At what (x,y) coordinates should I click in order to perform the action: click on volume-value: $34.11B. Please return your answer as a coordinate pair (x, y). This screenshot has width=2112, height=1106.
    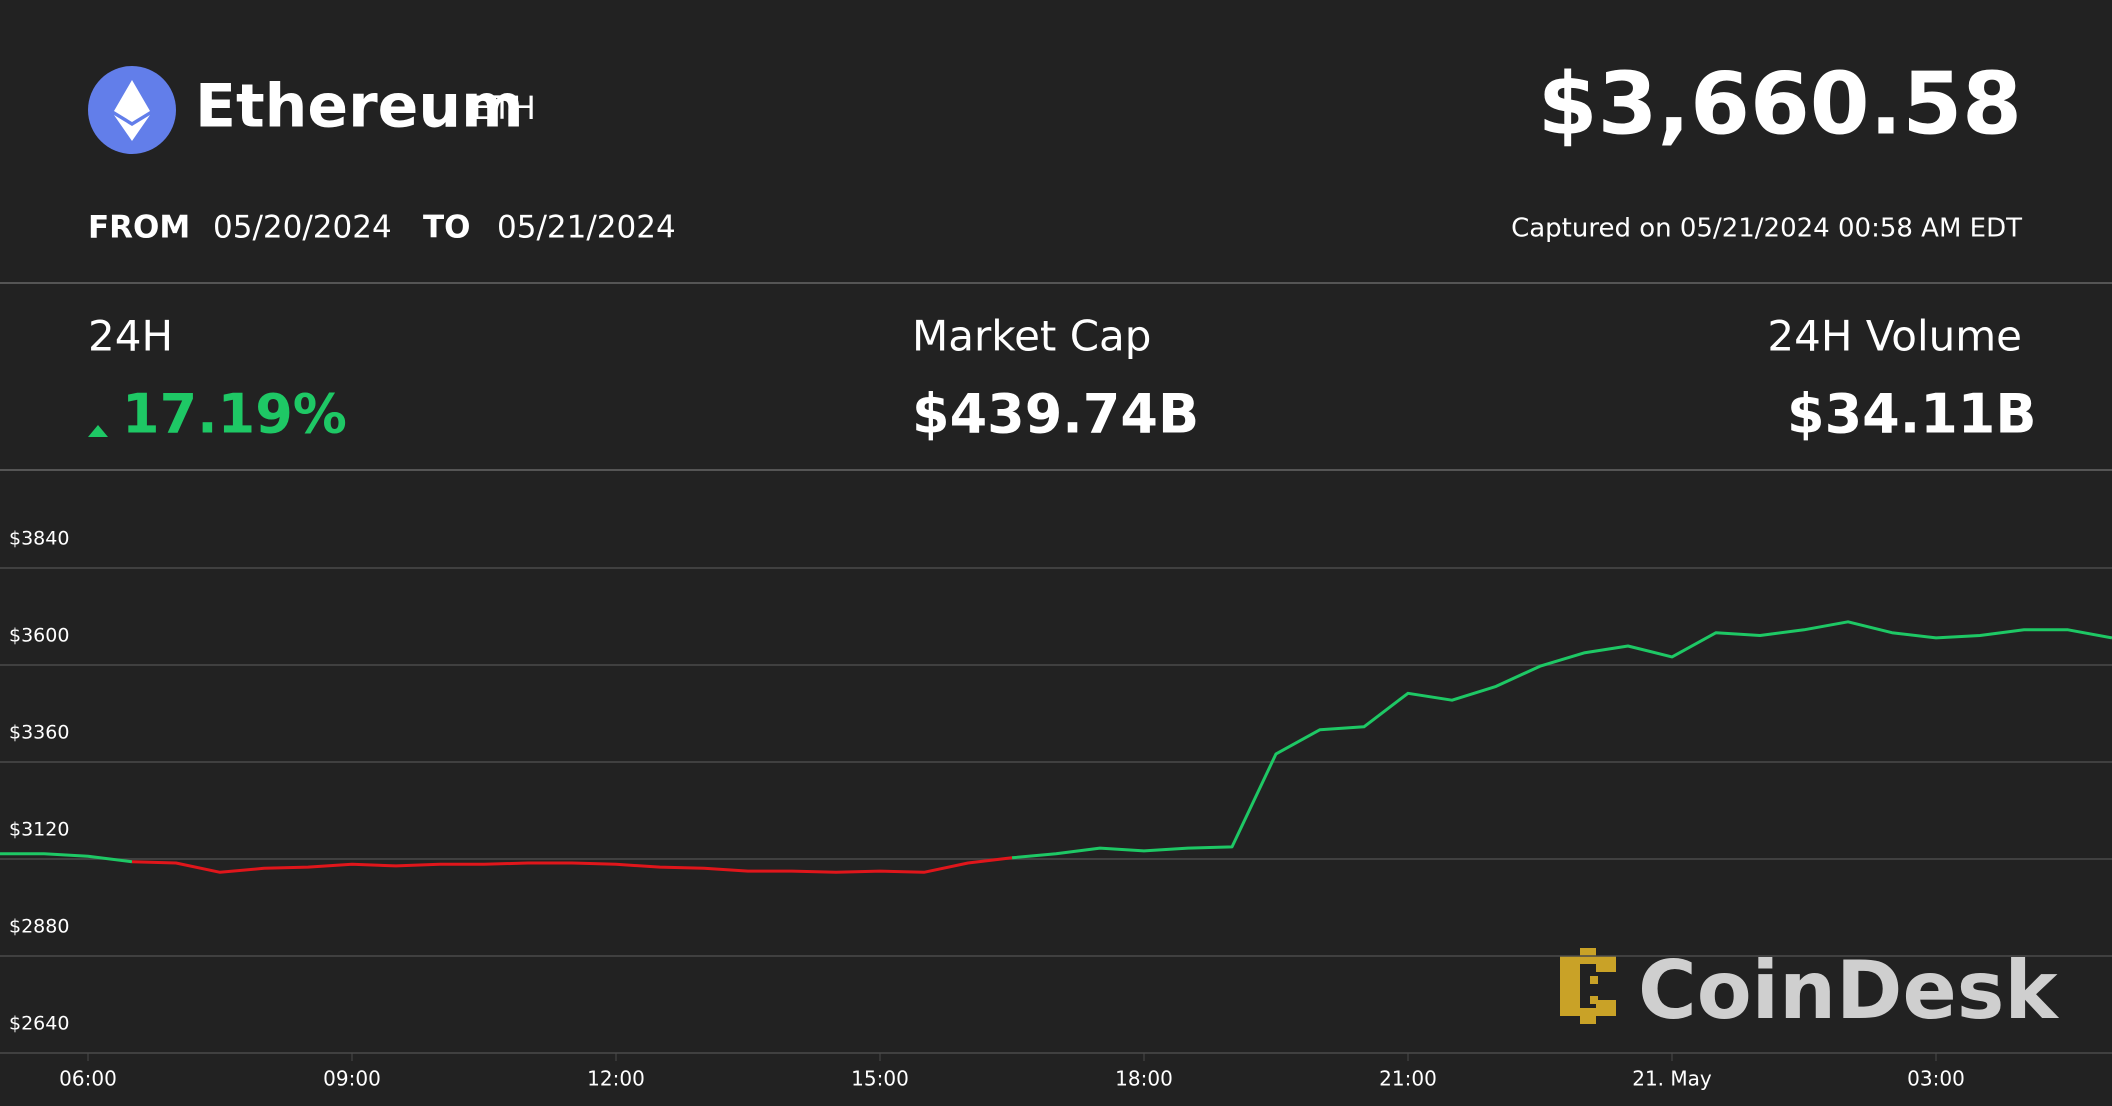
    Looking at the image, I should click on (1912, 414).